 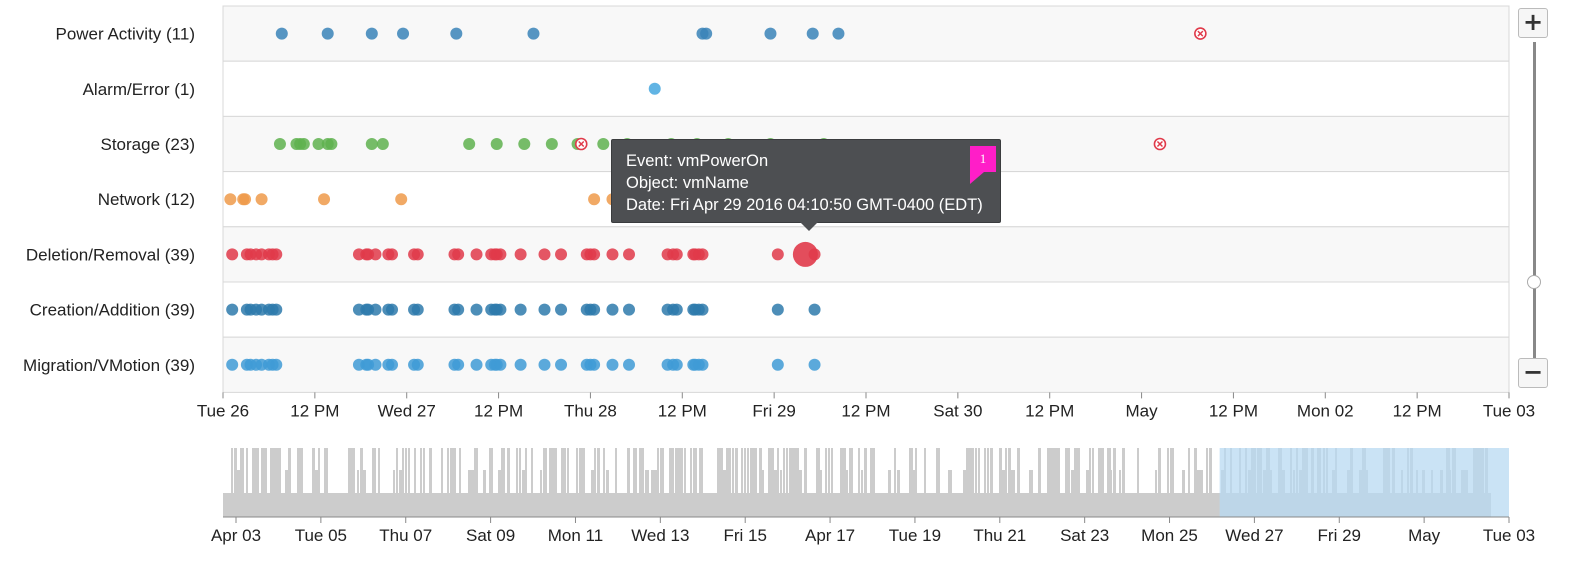 What do you see at coordinates (866, 483) in the screenshot?
I see `overview-brush` at bounding box center [866, 483].